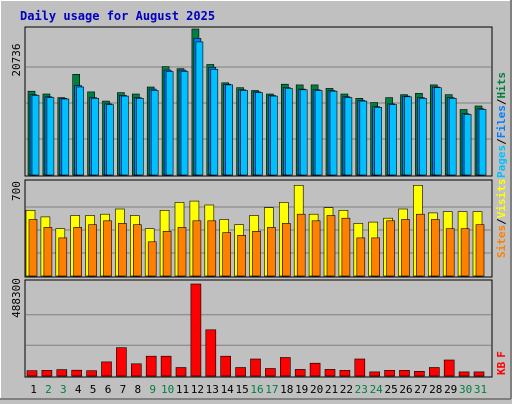 The height and width of the screenshot is (404, 512). Describe the element at coordinates (108, 389) in the screenshot. I see `day-label: 6` at that location.